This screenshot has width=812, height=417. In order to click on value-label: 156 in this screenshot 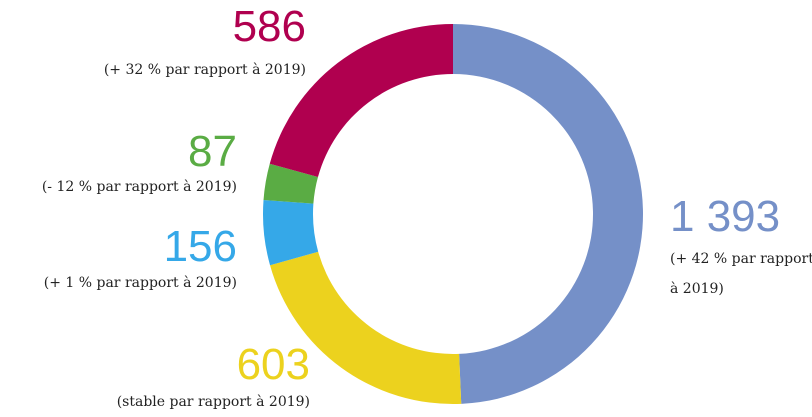, I will do `click(200, 246)`.